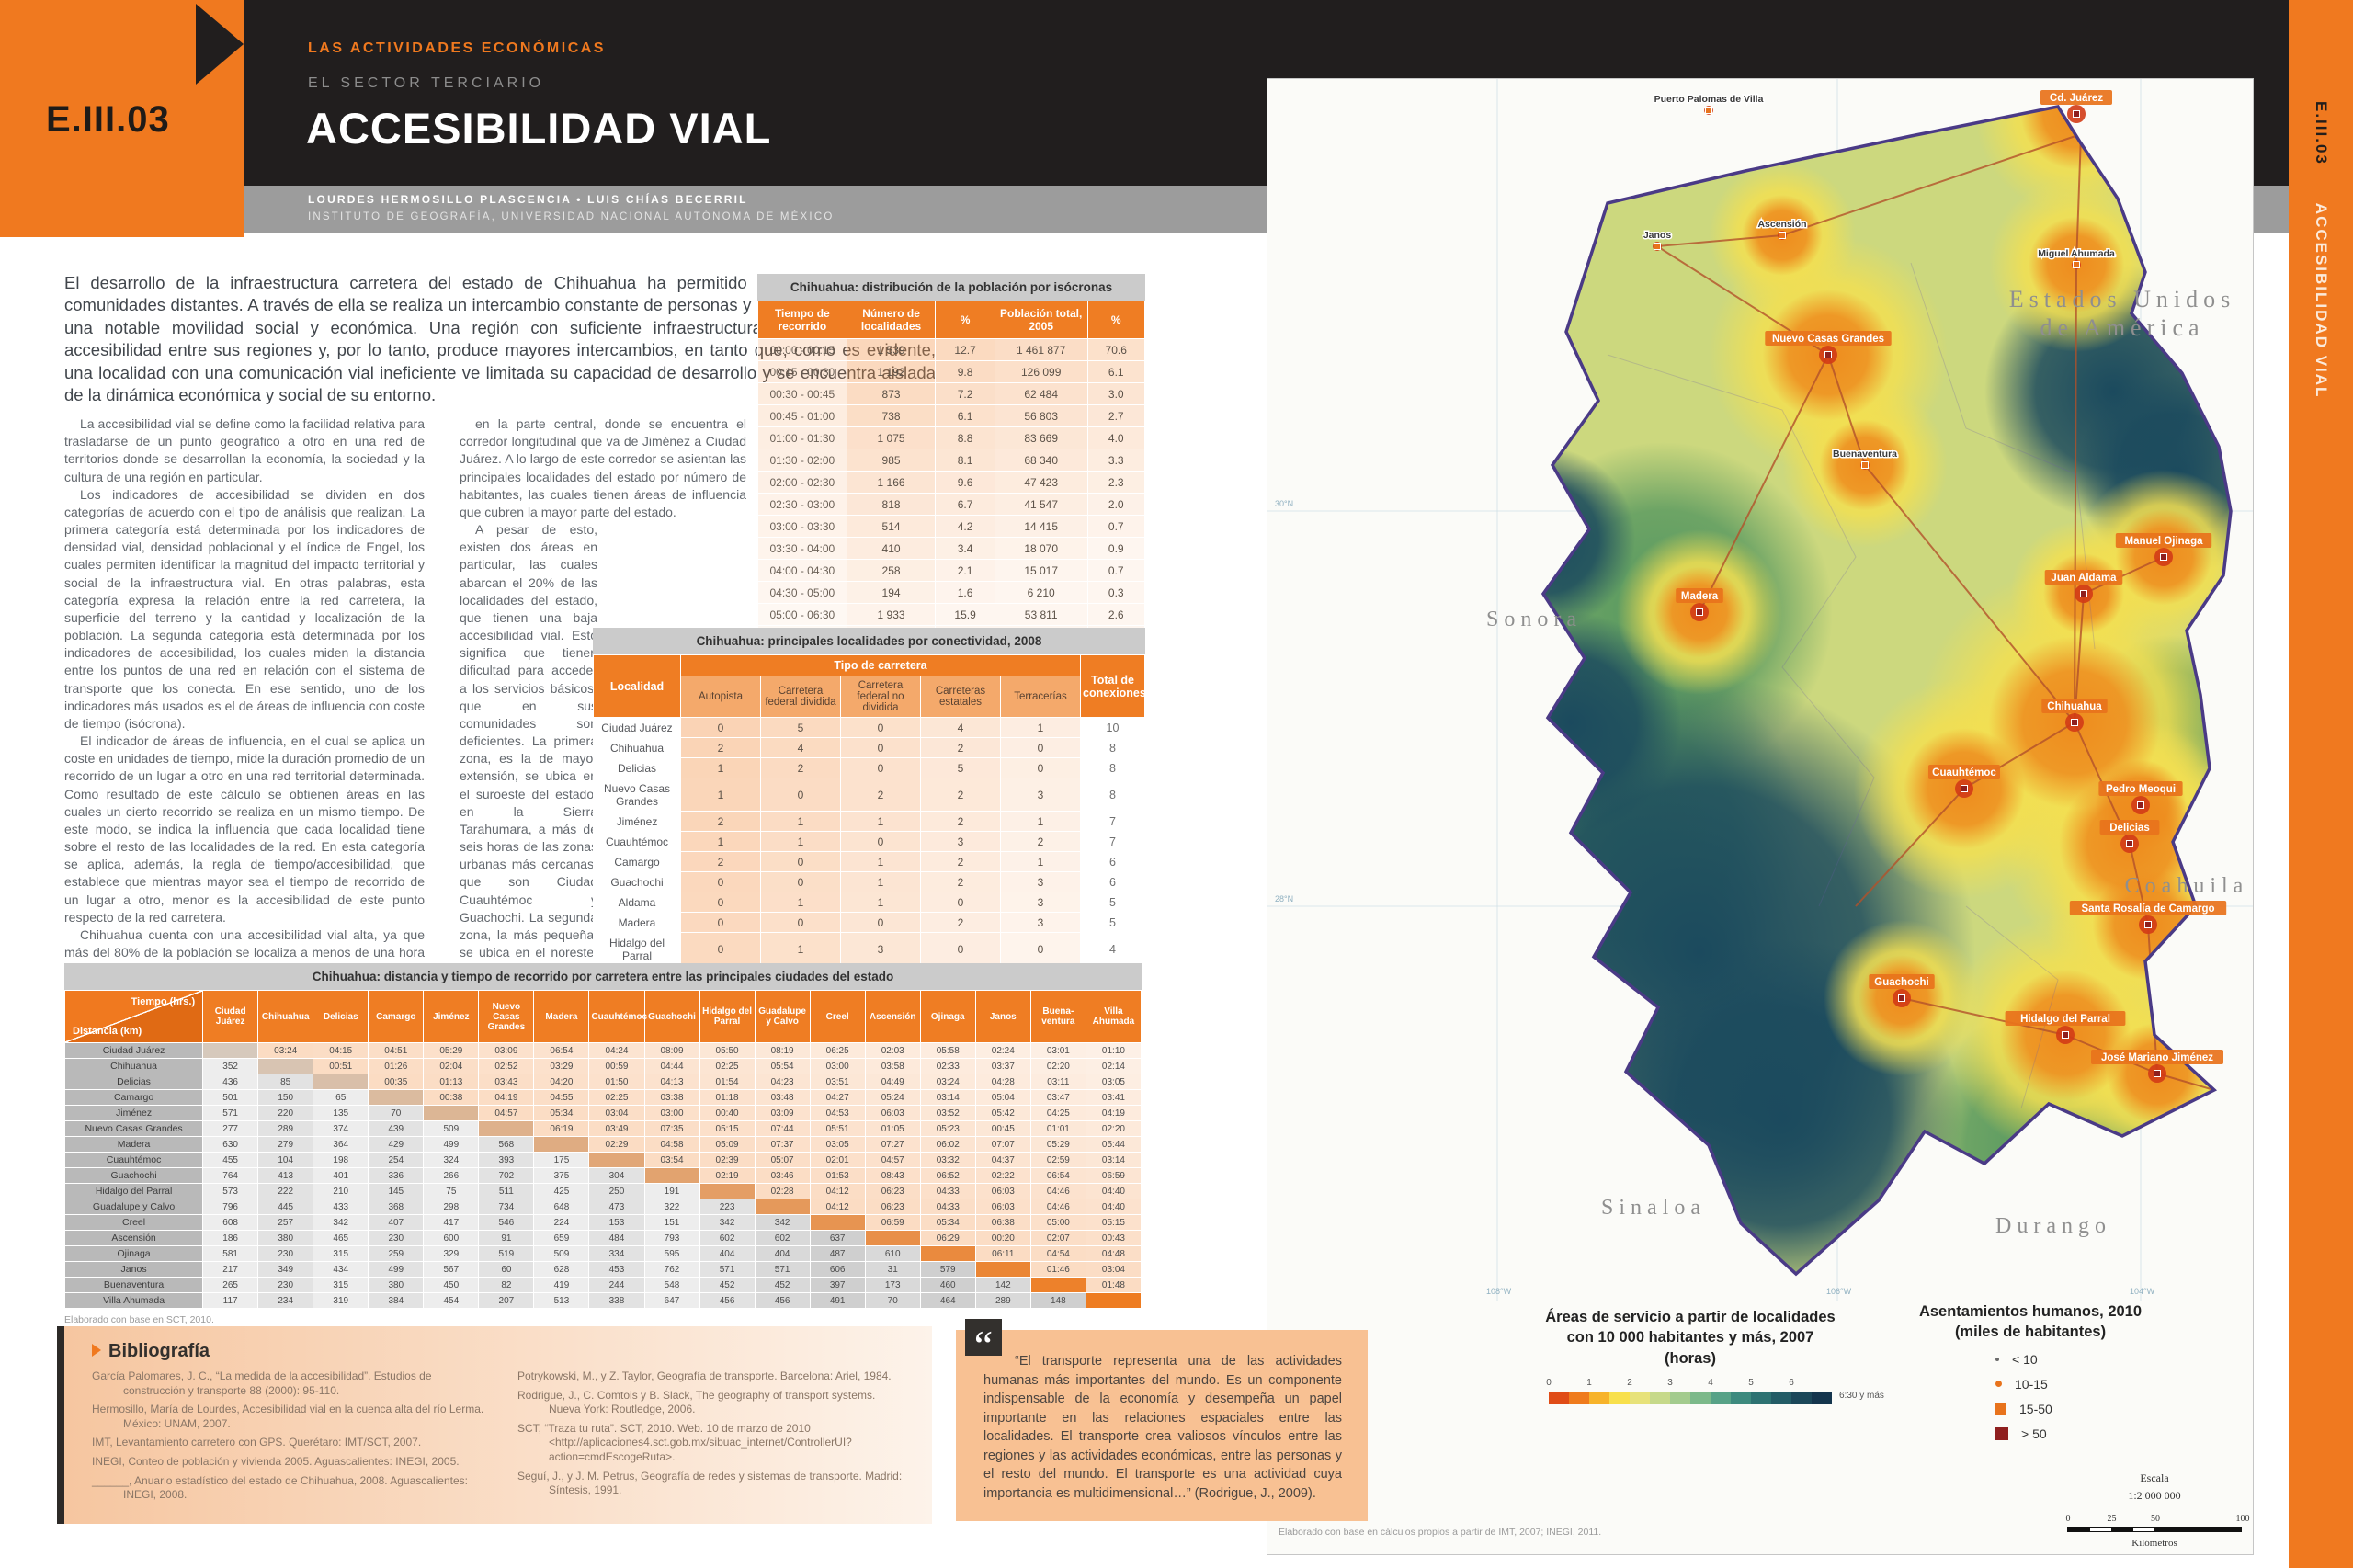 The image size is (2353, 1568). I want to click on bibliography-title: Bibliografía, so click(501, 1351).